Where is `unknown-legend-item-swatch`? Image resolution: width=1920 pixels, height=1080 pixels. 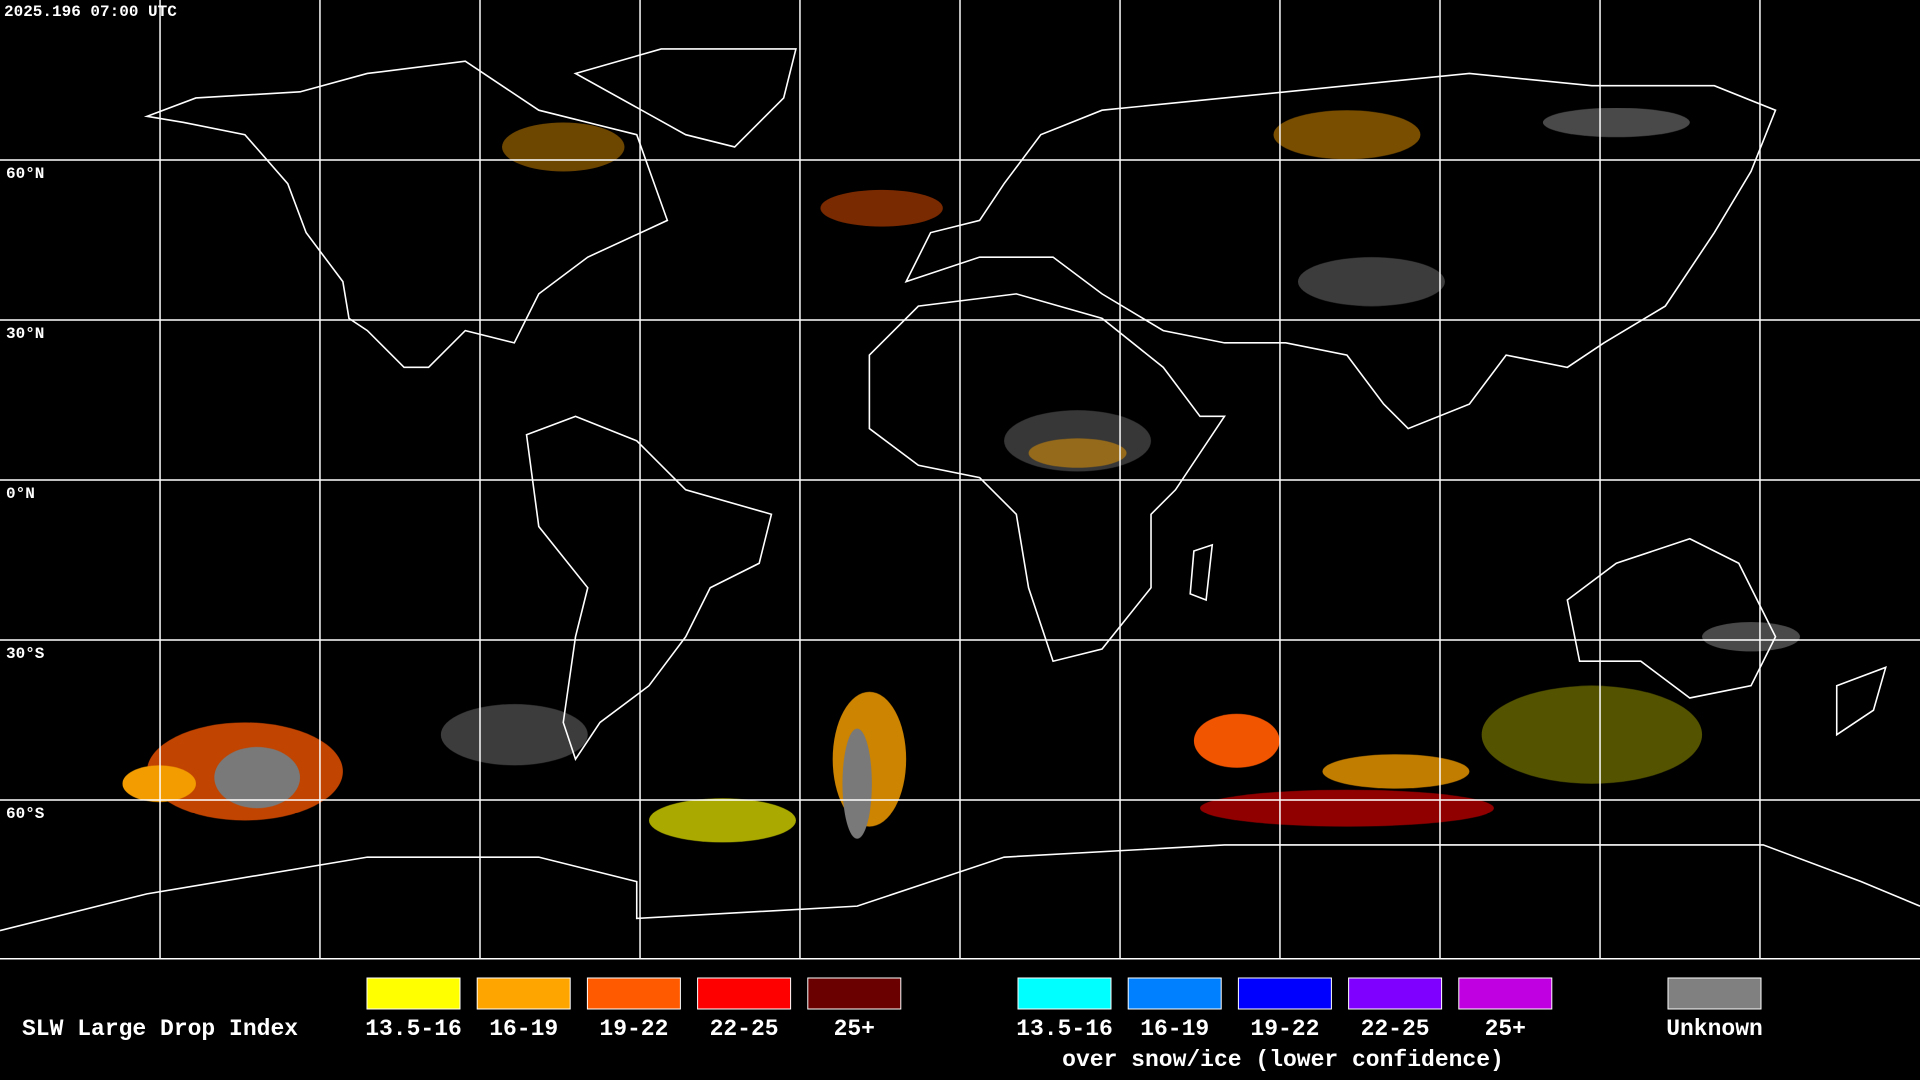
unknown-legend-item-swatch is located at coordinates (1714, 993).